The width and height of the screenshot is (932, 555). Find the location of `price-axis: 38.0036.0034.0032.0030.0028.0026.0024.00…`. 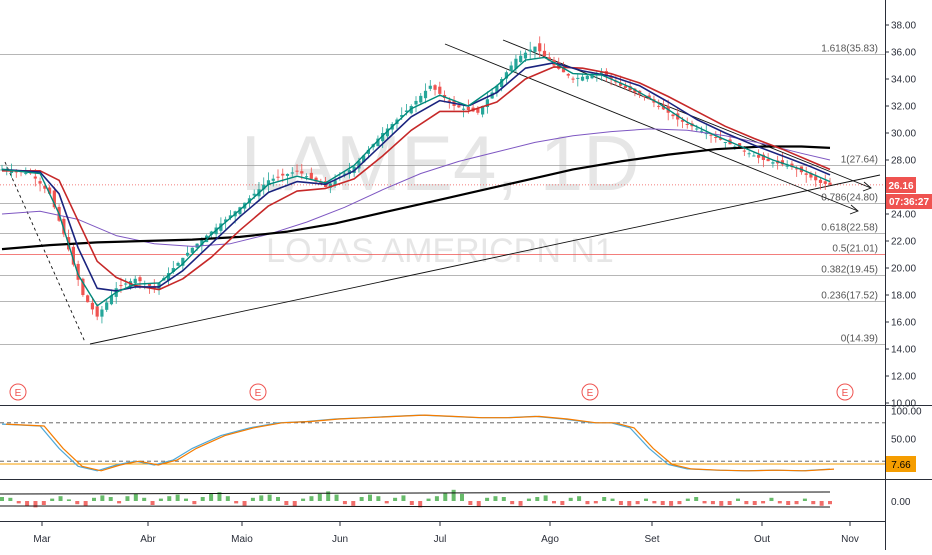

price-axis: 38.0036.0034.0032.0030.0028.0026.0024.00… is located at coordinates (903, 265).